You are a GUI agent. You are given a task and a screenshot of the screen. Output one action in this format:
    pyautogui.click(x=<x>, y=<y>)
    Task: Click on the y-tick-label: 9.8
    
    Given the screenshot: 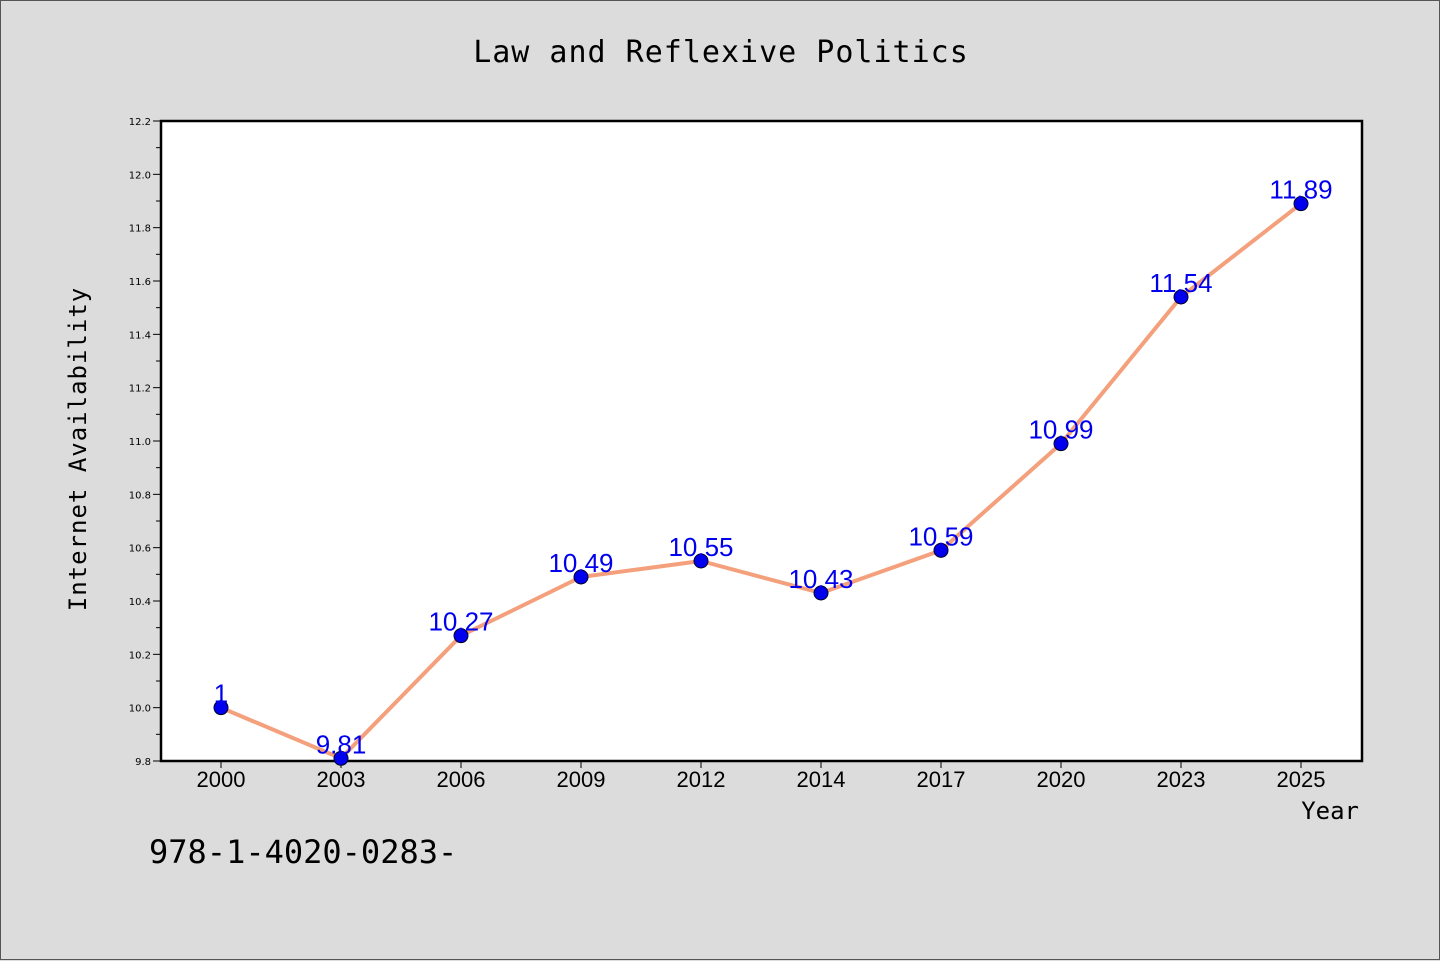 What is the action you would take?
    pyautogui.click(x=143, y=762)
    